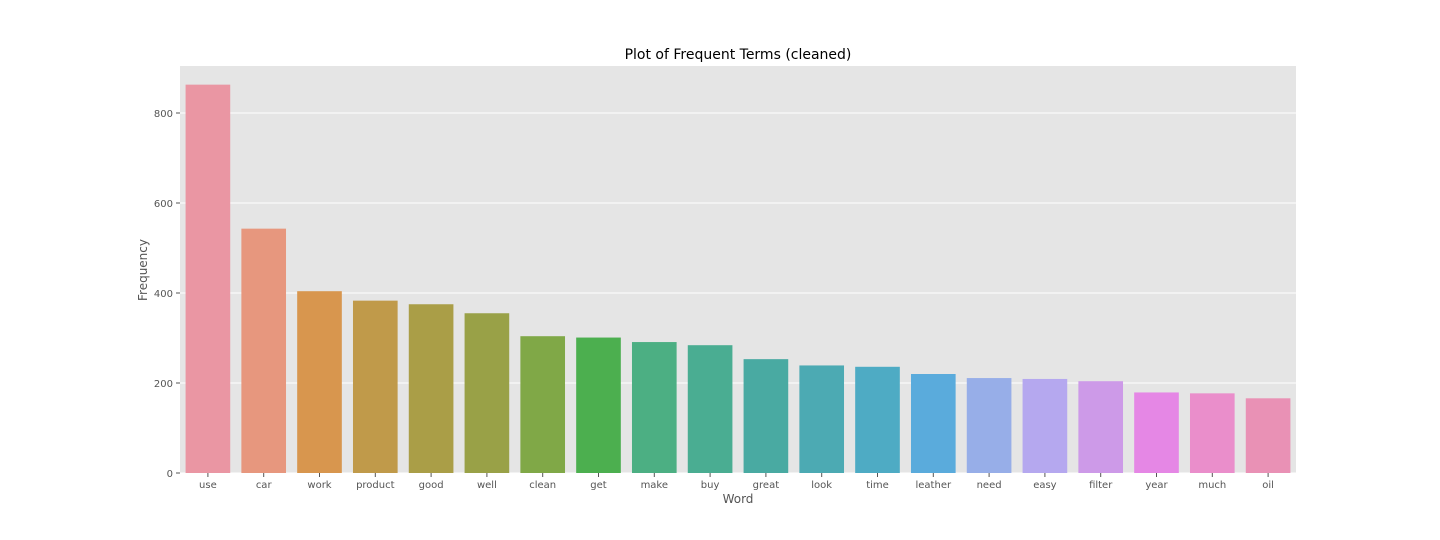  Describe the element at coordinates (766, 485) in the screenshot. I see `x-tick-label-great: great` at that location.